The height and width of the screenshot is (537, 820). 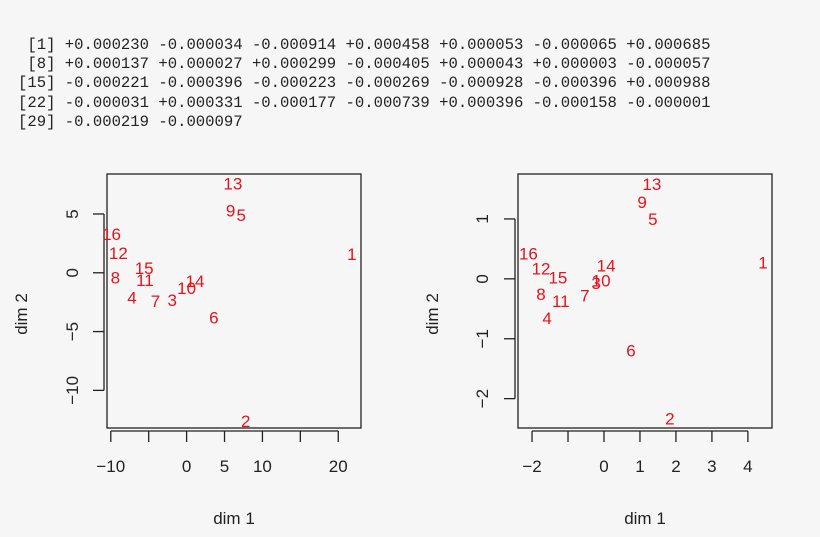 I want to click on y-tick-label: −10, so click(x=72, y=390).